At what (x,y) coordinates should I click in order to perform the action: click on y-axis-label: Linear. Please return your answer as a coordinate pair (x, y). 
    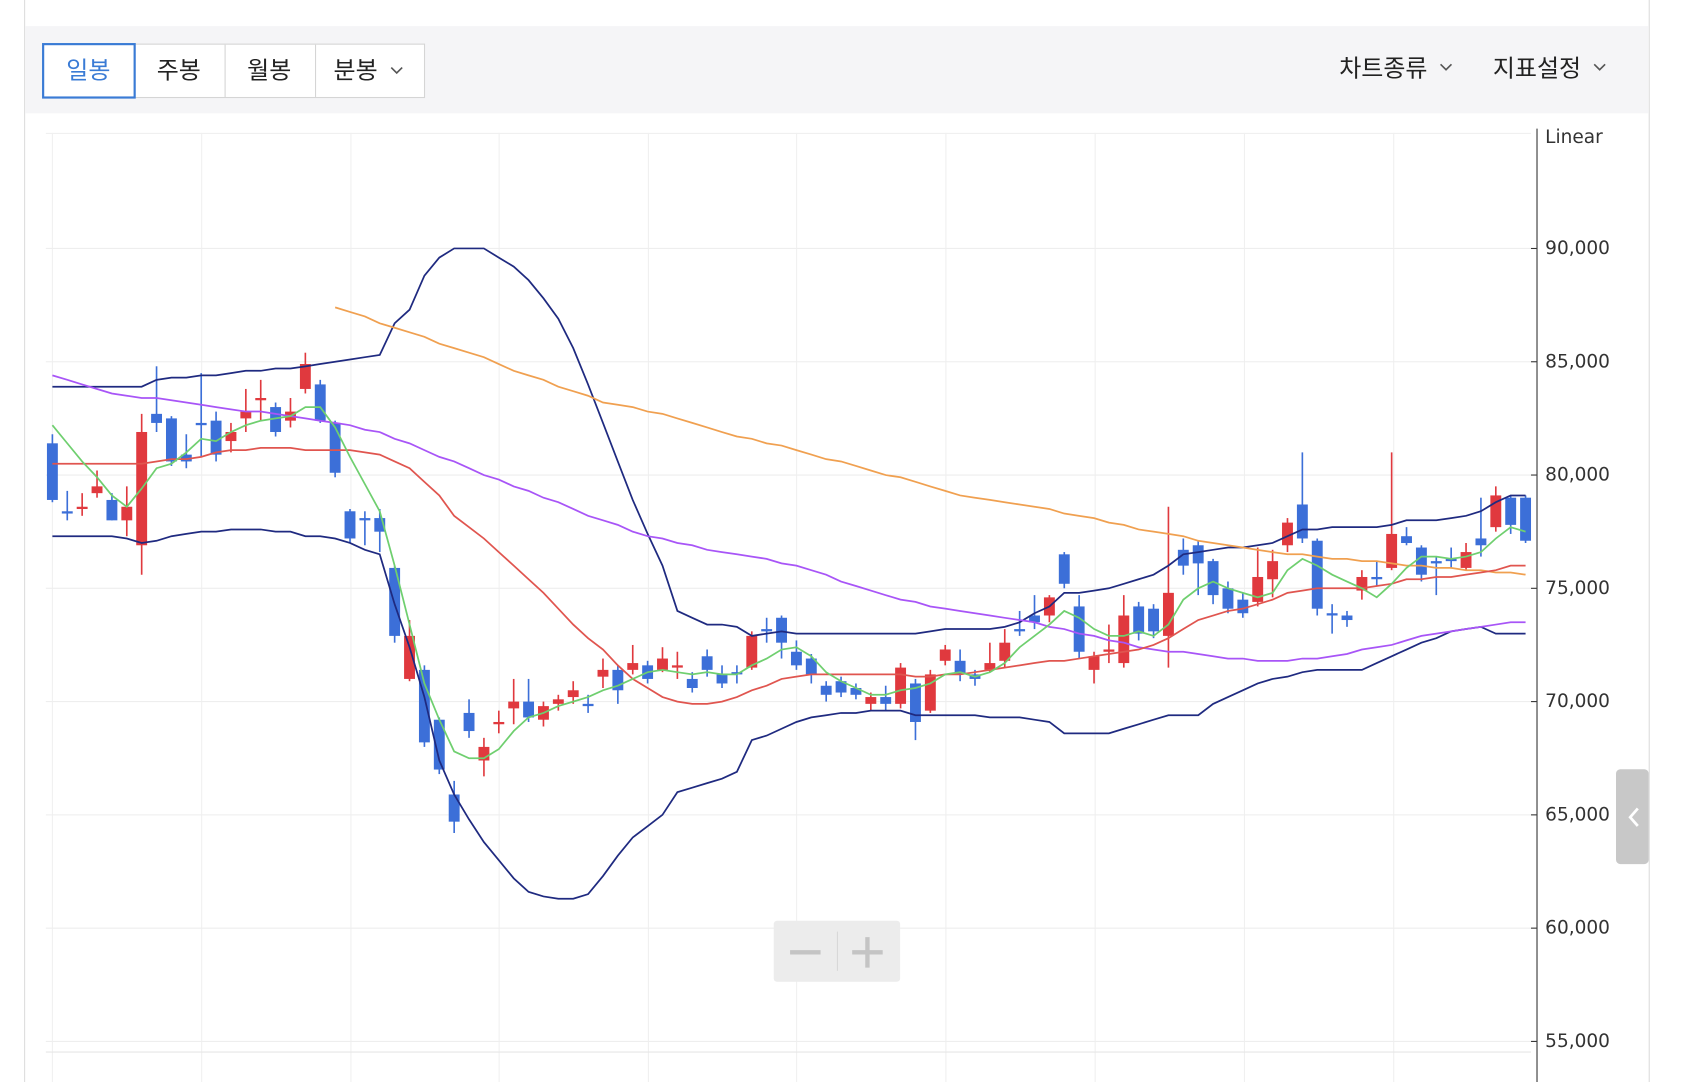
    Looking at the image, I should click on (1574, 137).